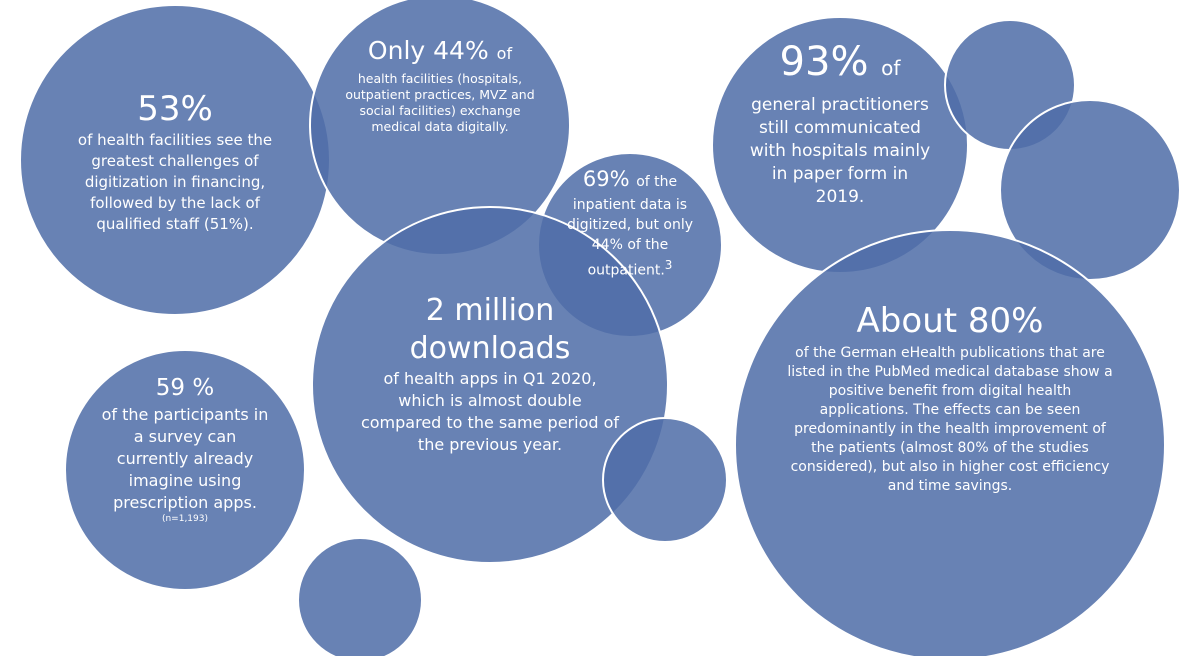 This screenshot has height=656, width=1193. I want to click on lead-tail: of the, so click(657, 182).